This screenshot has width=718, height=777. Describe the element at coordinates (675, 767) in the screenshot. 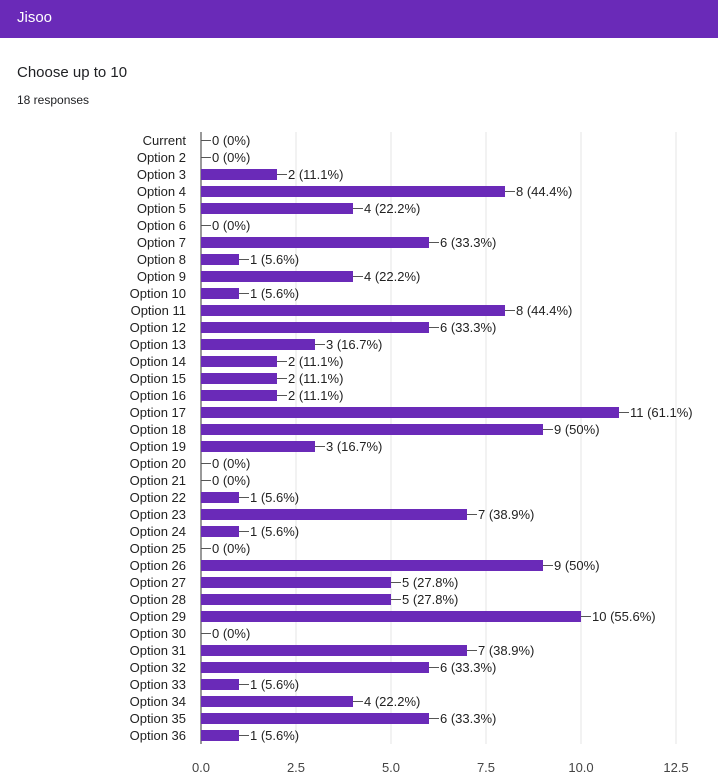

I see `x-tick-label: 12.5` at that location.